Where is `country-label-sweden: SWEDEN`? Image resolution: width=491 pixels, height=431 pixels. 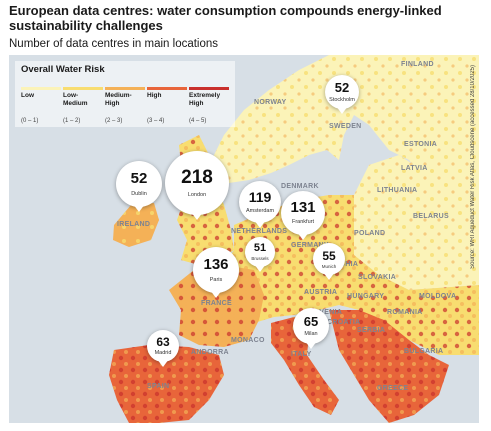
country-label-sweden: SWEDEN is located at coordinates (345, 126).